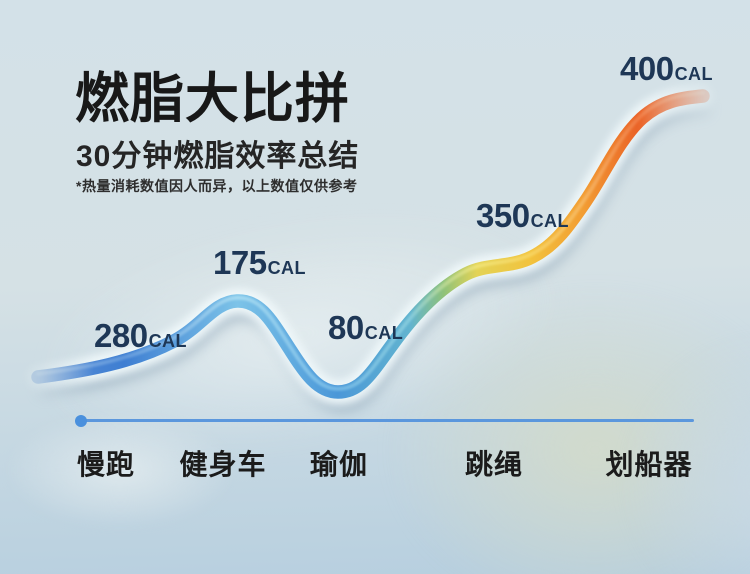  I want to click on page-subtitle: 30分钟燃脂效率总结, so click(218, 156).